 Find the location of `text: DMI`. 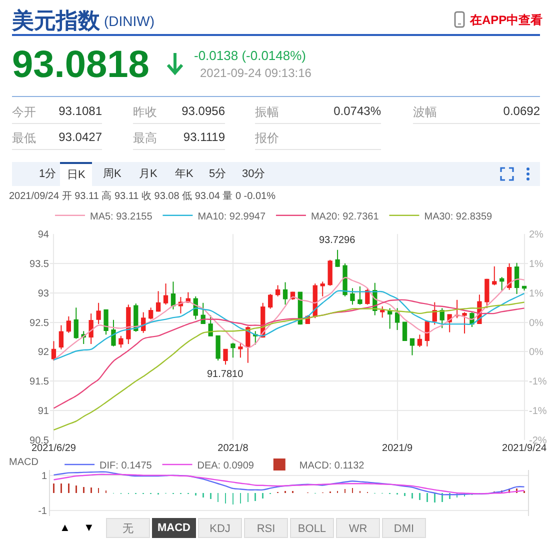

text: DMI is located at coordinates (404, 528).